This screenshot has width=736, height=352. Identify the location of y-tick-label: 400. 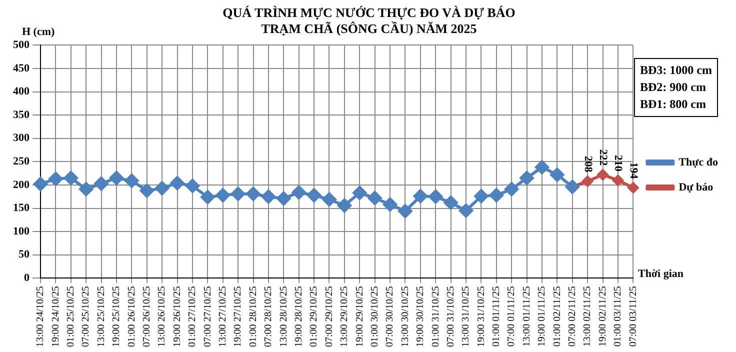
(21, 92).